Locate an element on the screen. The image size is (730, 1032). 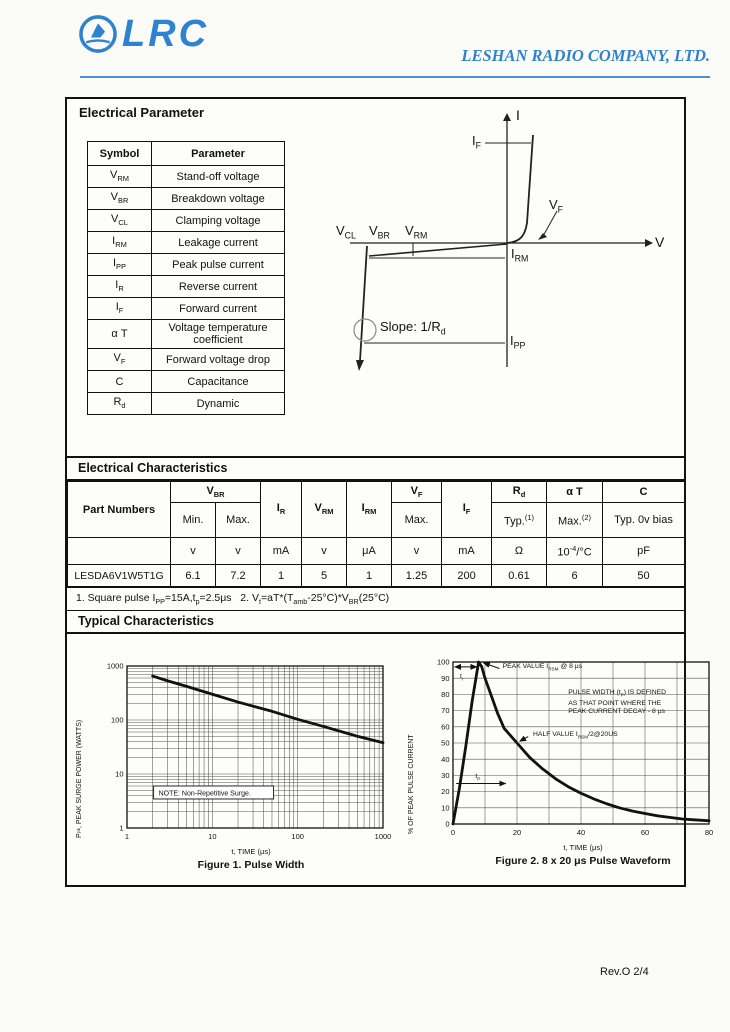
parameter-row: VF Forward voltage drop is located at coordinates (186, 359).